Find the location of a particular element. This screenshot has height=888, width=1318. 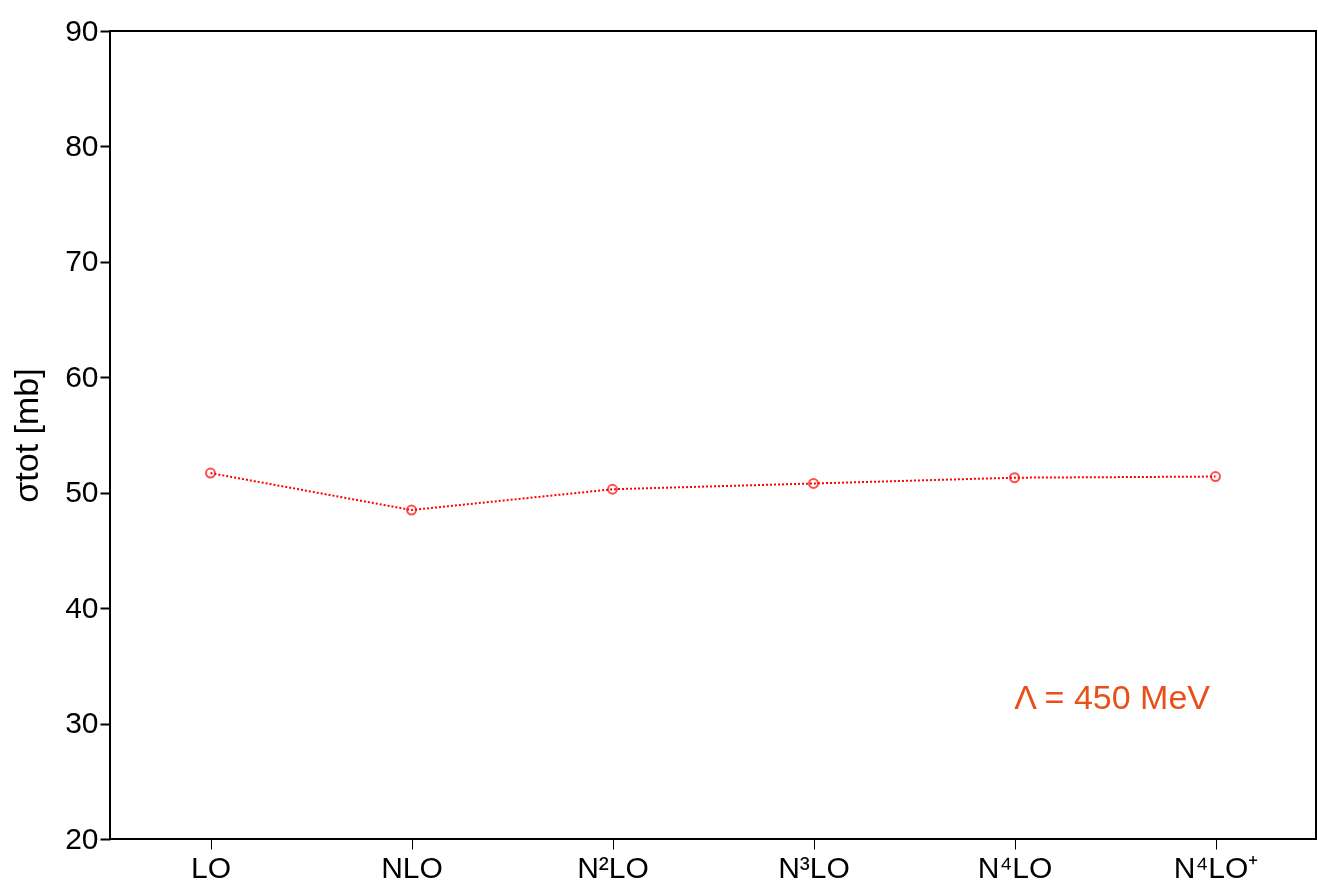

x-tick-label: LO is located at coordinates (211, 867).